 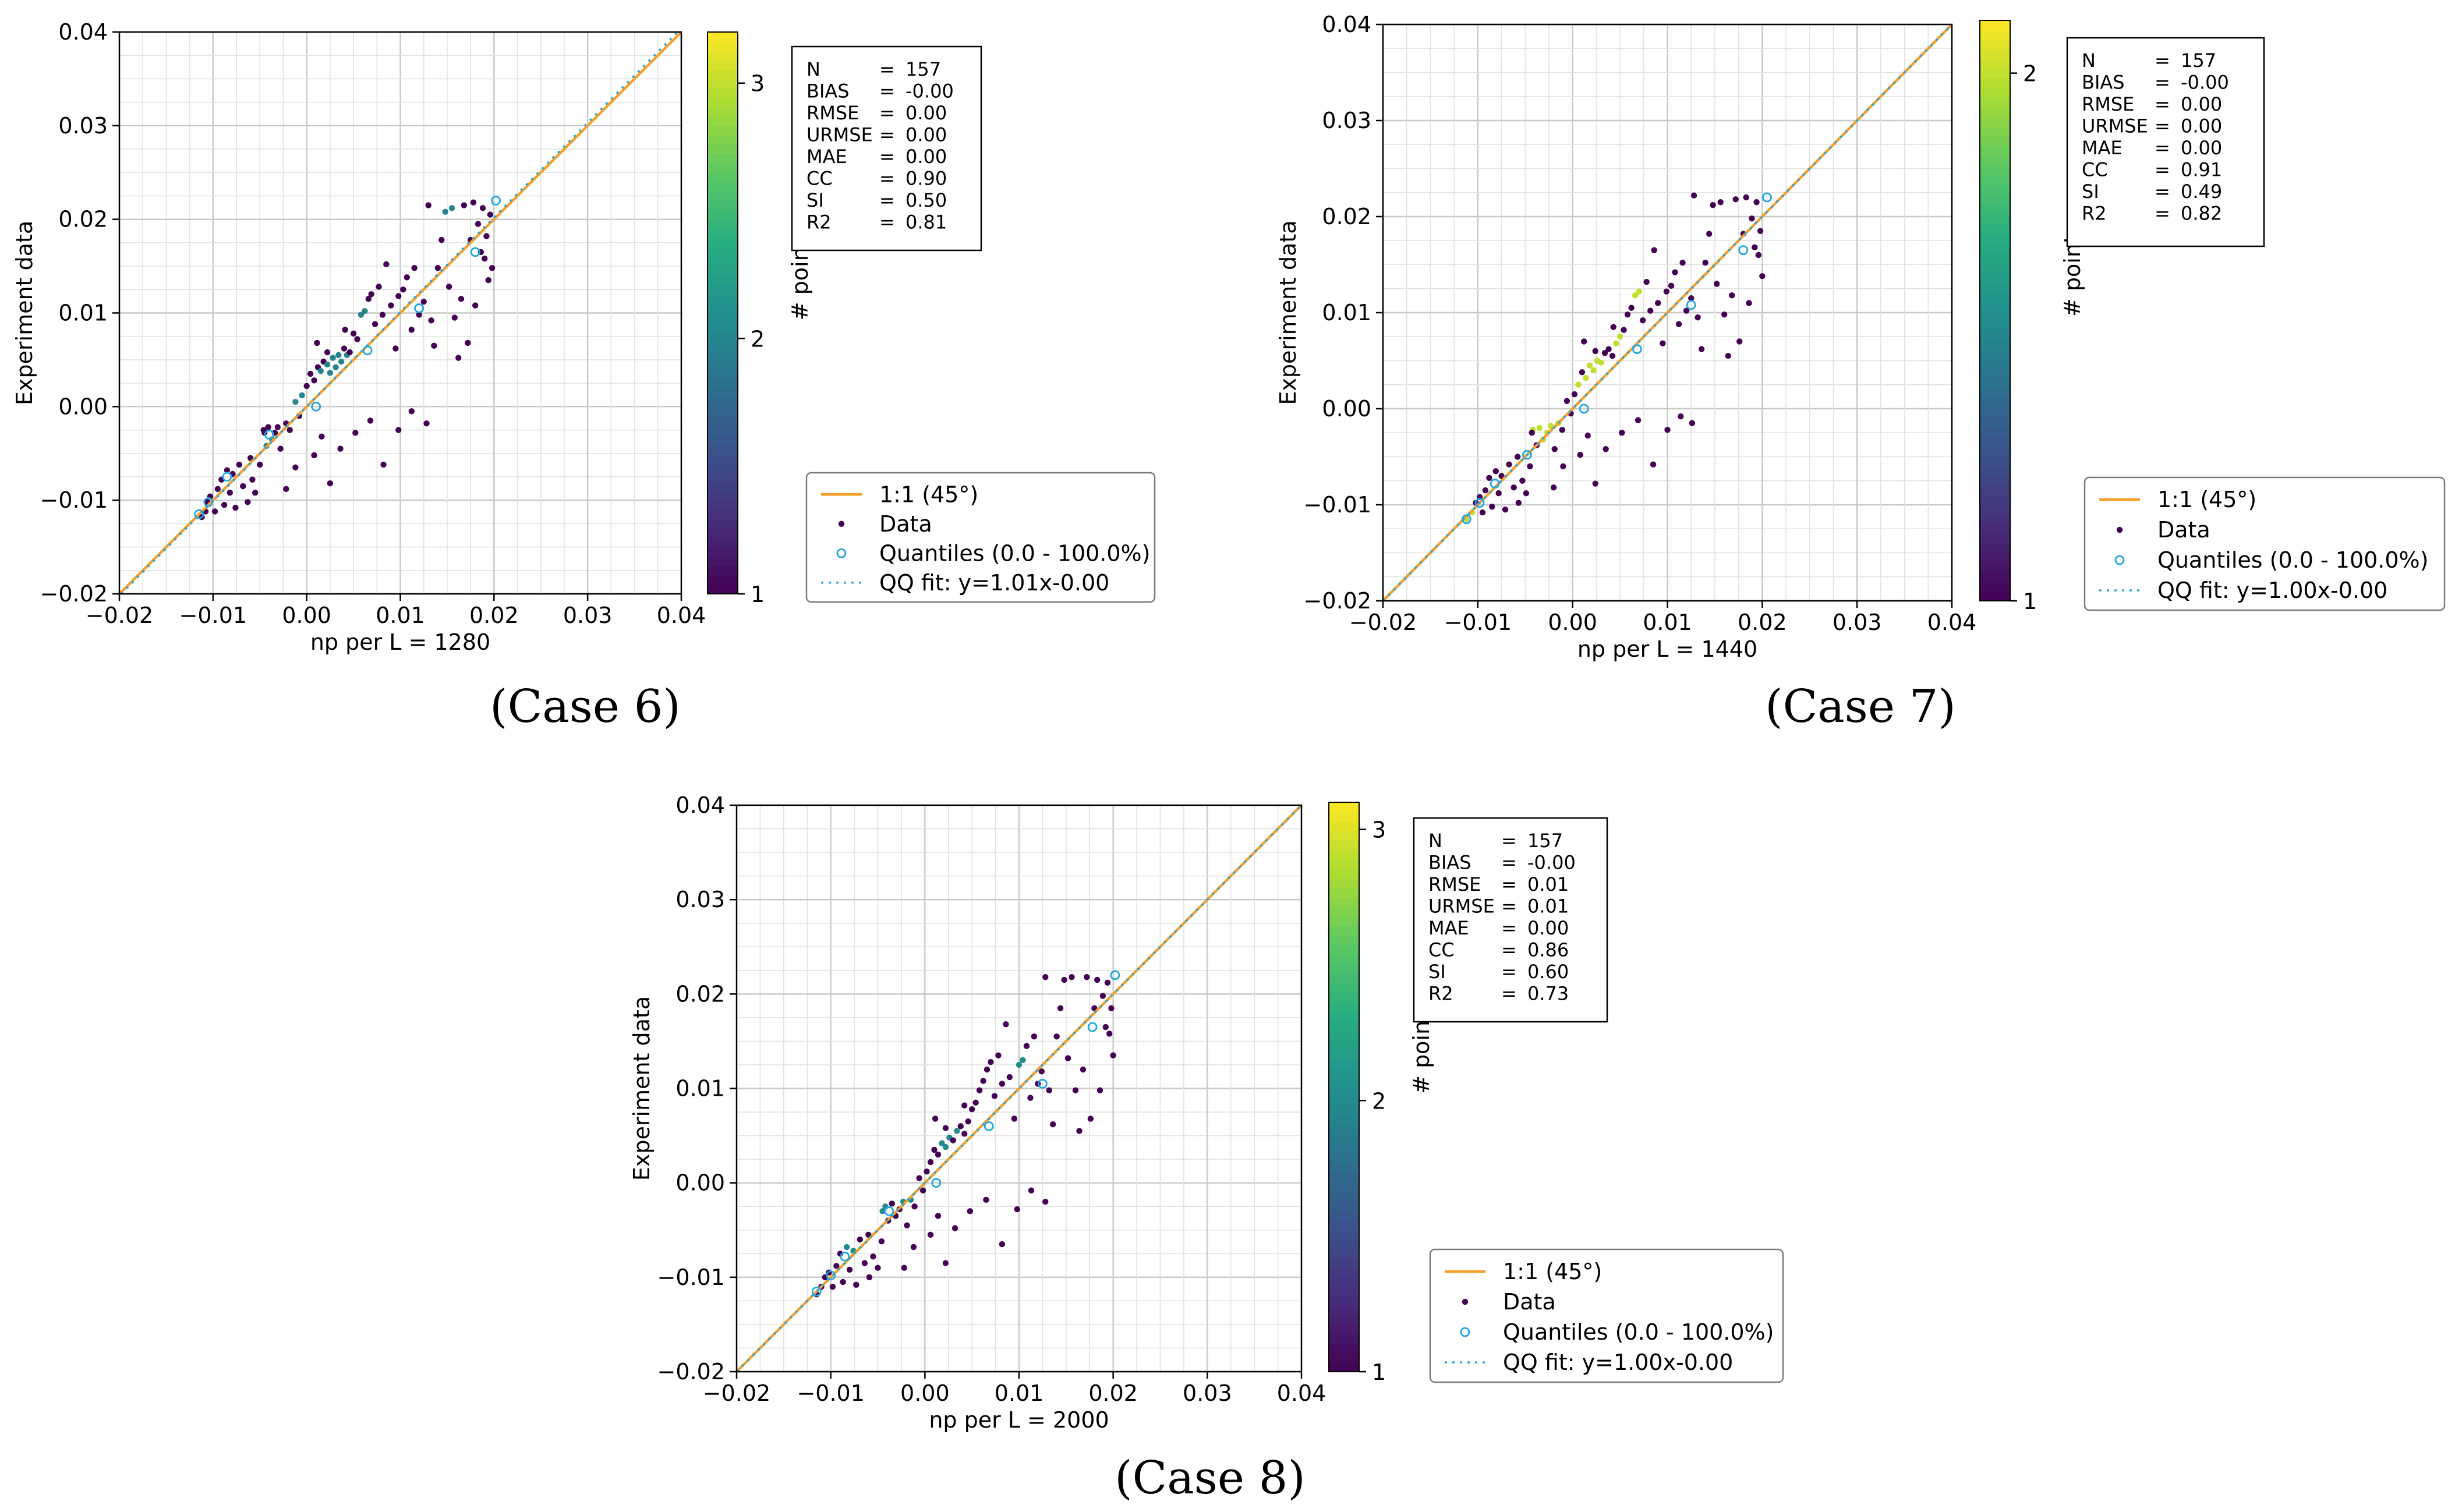 I want to click on x-tick-label: 0.03, so click(x=1207, y=1393).